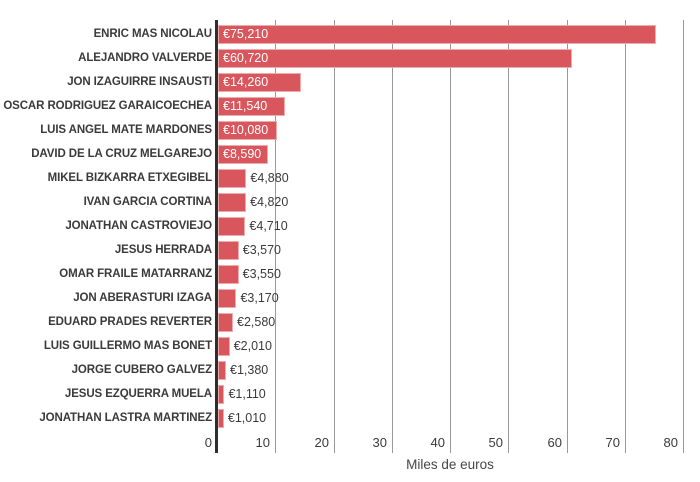 The image size is (700, 482). Describe the element at coordinates (129, 178) in the screenshot. I see `category-label: MIKEL BIZKARRA ETXEGIBEL` at that location.